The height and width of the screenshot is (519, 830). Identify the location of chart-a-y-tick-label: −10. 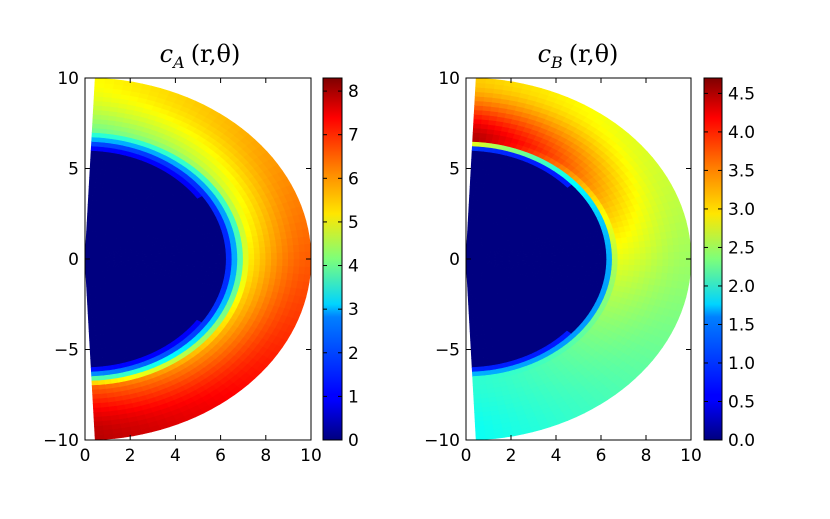
(61, 441).